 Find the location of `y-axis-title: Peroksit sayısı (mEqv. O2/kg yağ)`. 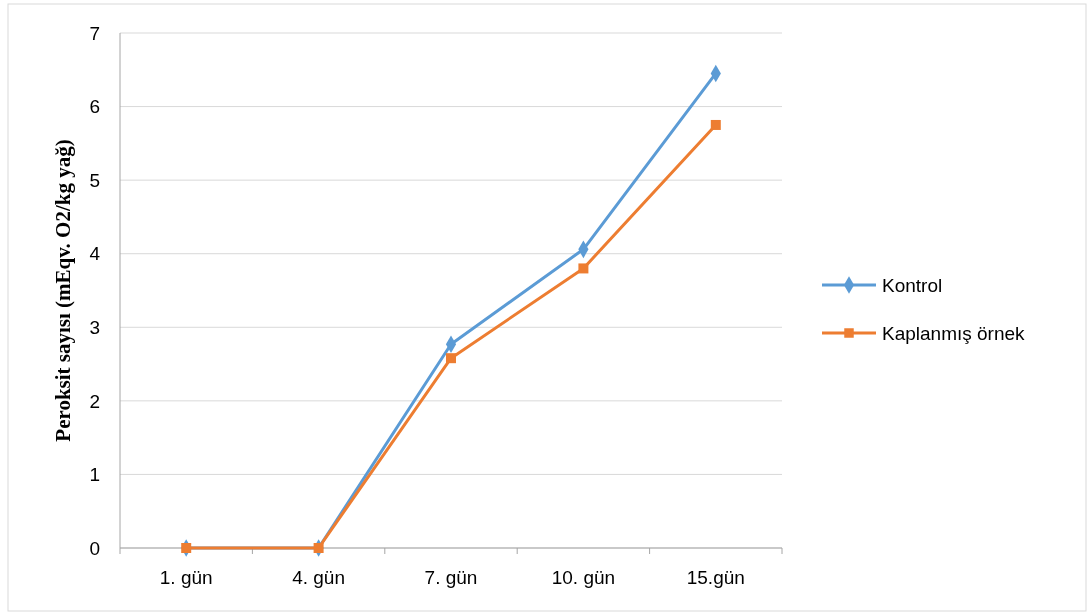

y-axis-title: Peroksit sayısı (mEqv. O2/kg yağ) is located at coordinates (63, 290).